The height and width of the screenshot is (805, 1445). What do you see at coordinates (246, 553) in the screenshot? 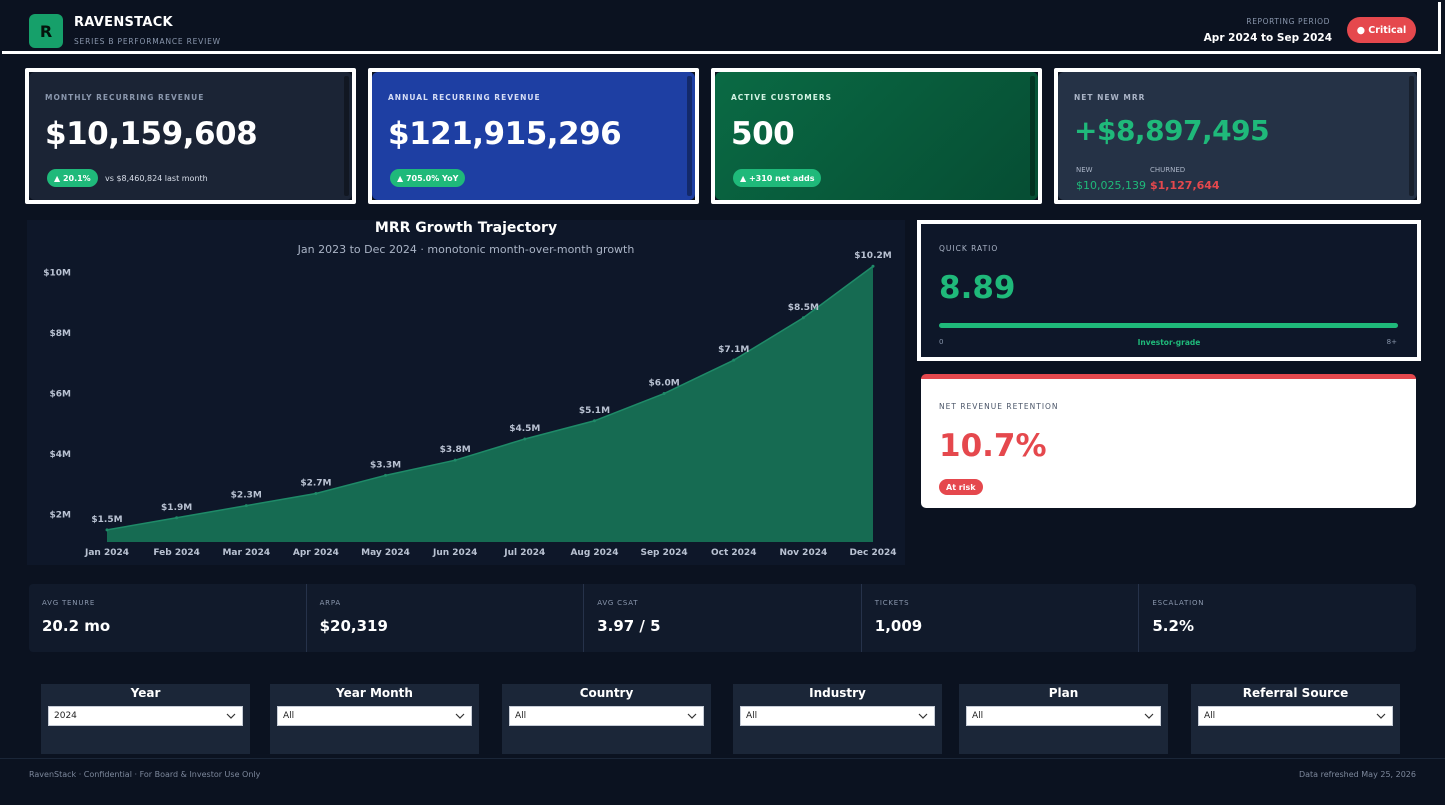
I see `x-tick-label: Mar 2024` at bounding box center [246, 553].